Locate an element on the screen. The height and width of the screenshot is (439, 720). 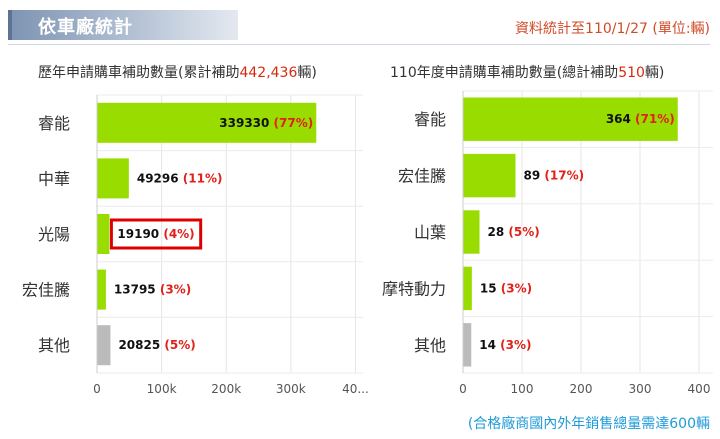
right-chart-data-label: 14 (3%) is located at coordinates (505, 345).